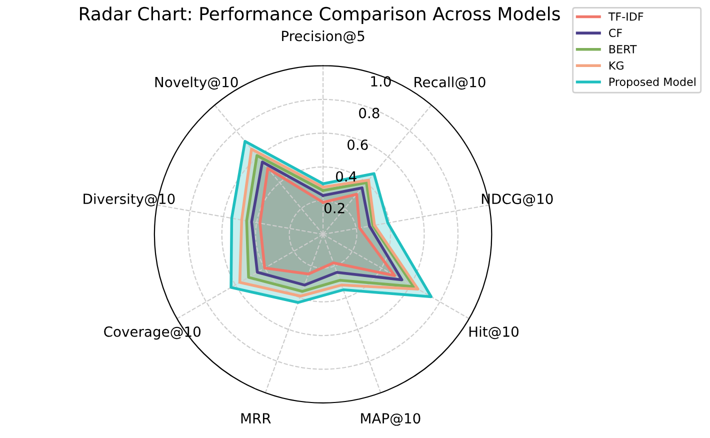 Image resolution: width=710 pixels, height=438 pixels. I want to click on spoke-label: Precision@5, so click(323, 37).